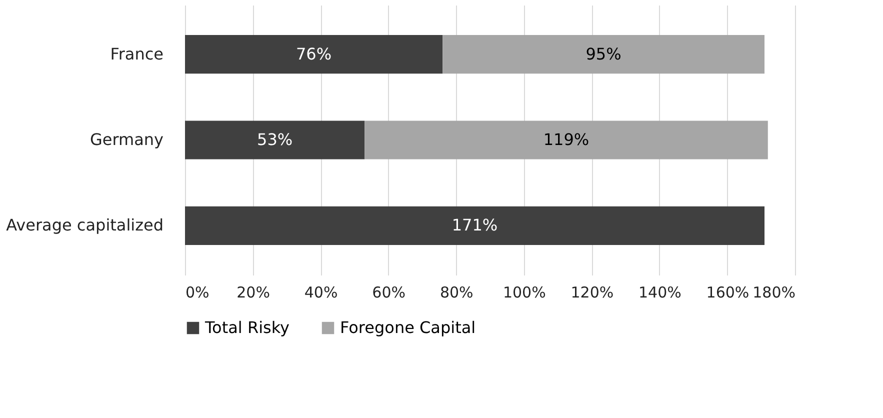  I want to click on data-label: 95%, so click(604, 54).